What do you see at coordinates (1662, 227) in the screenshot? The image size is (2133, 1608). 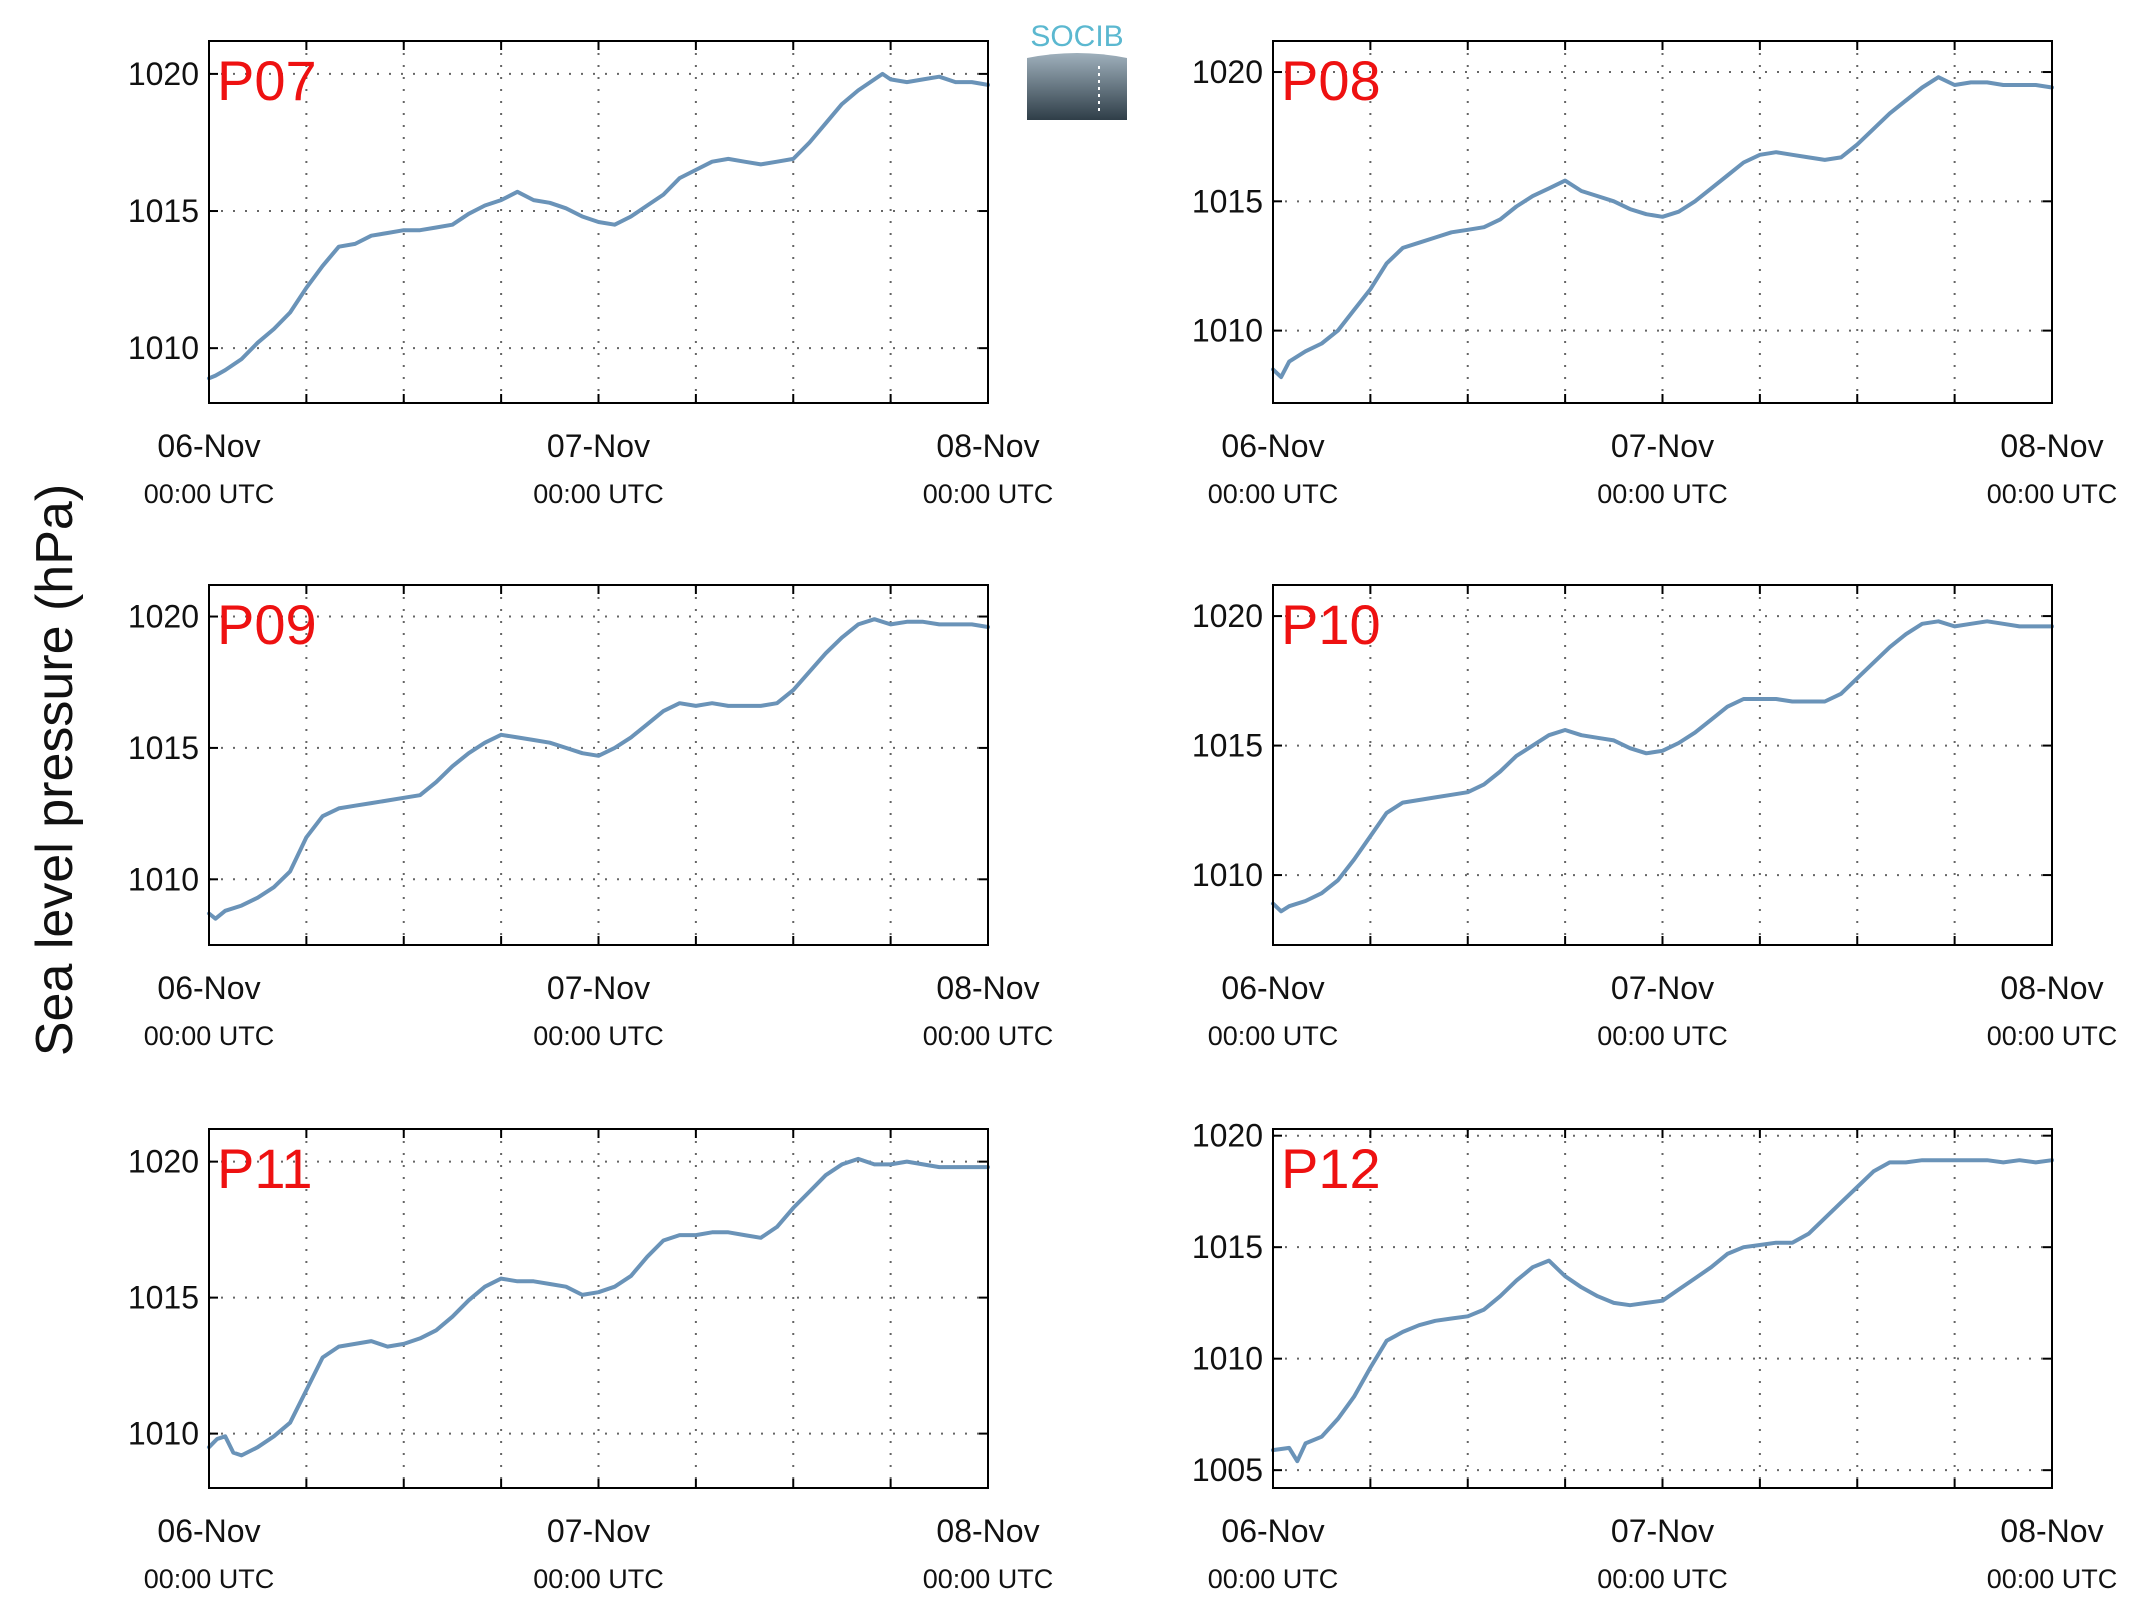 I see `series-line-p08` at bounding box center [1662, 227].